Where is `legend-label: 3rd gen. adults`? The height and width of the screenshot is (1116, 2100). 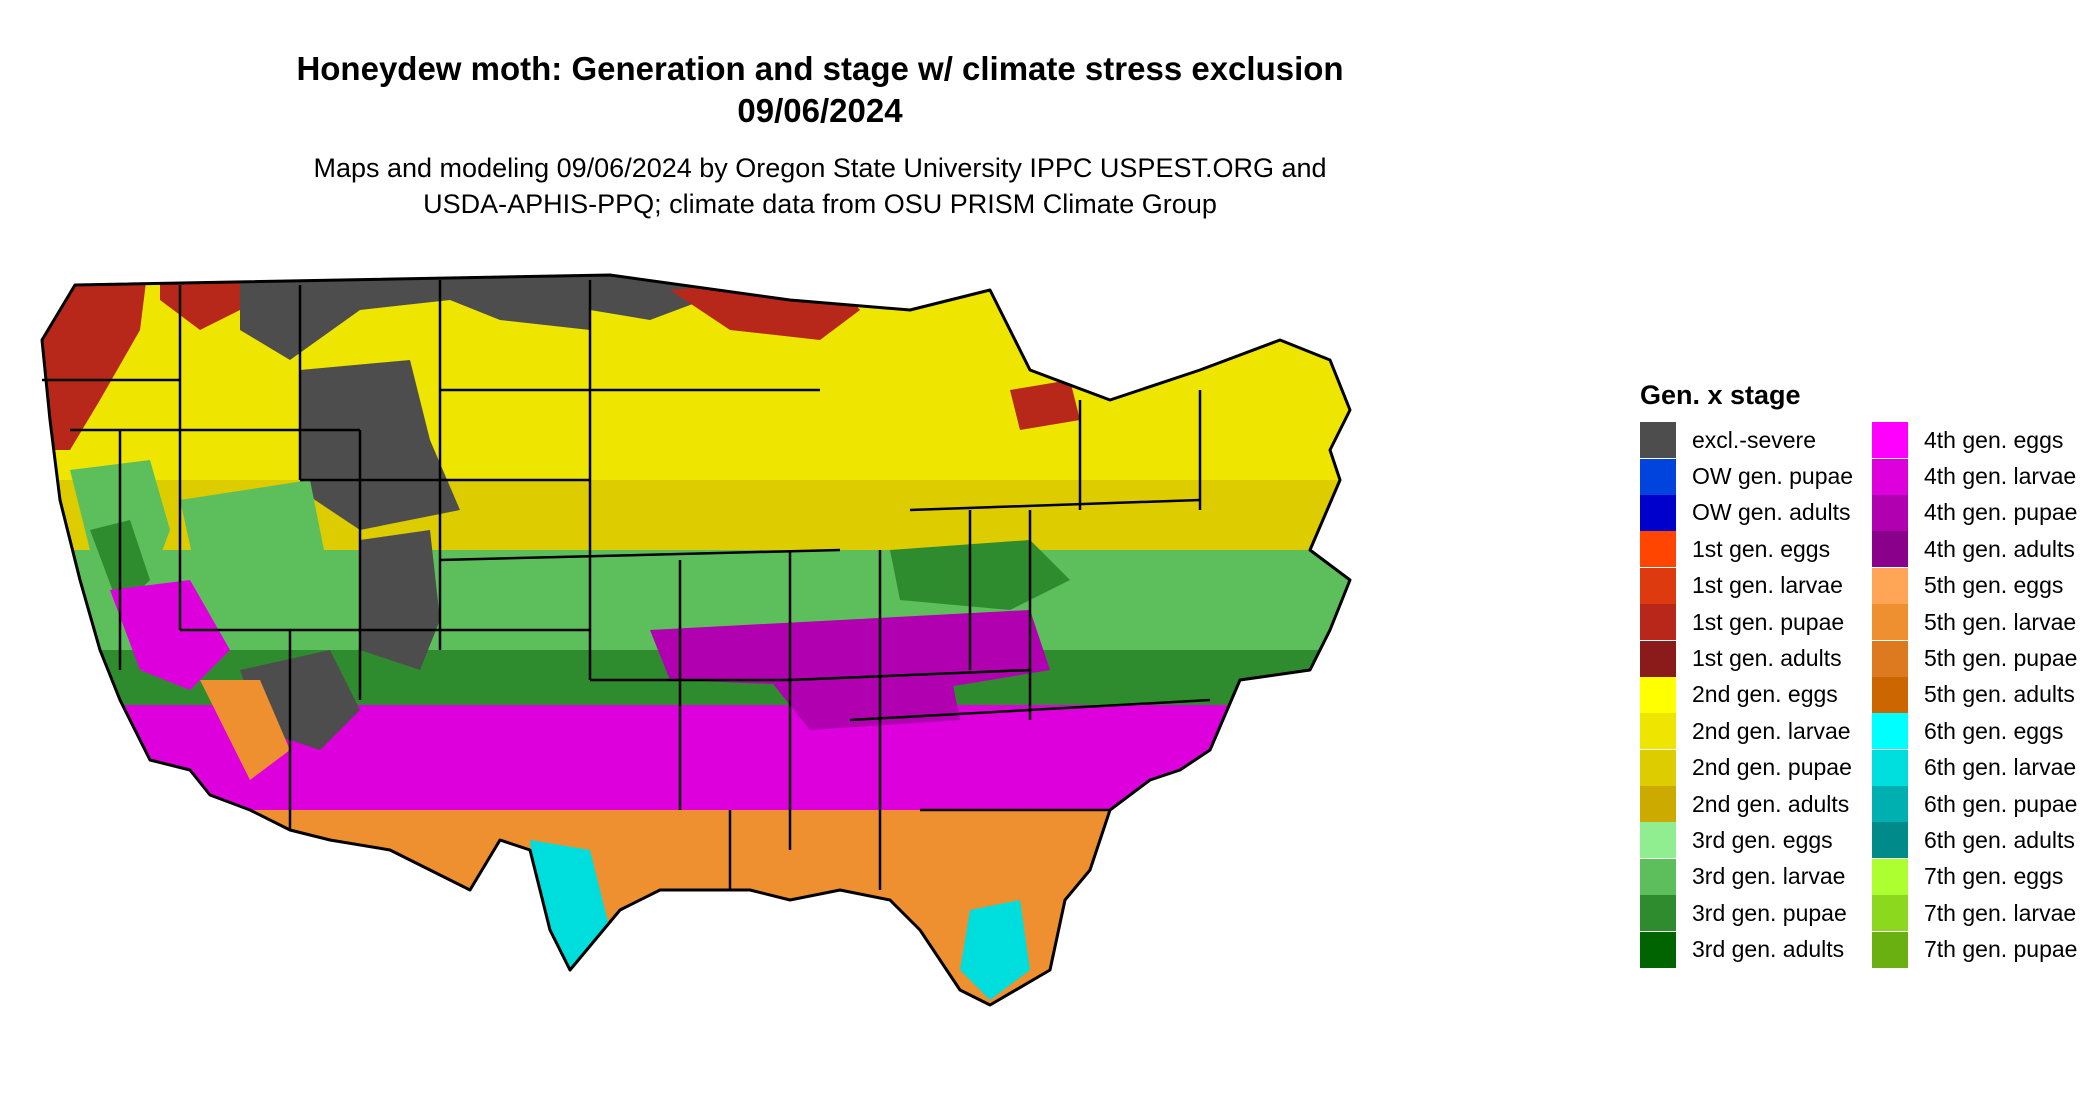 legend-label: 3rd gen. adults is located at coordinates (1768, 949).